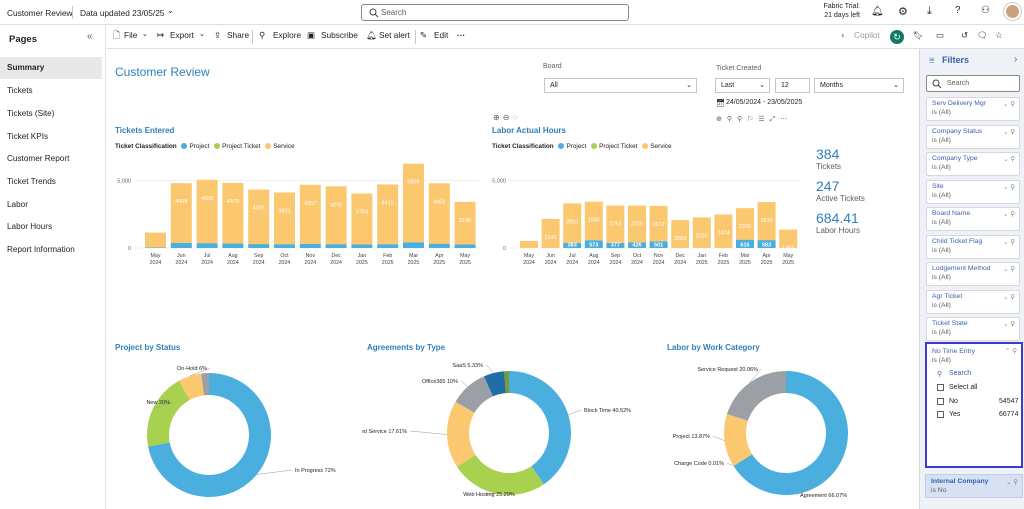  I want to click on help-icon: ?, so click(958, 10).